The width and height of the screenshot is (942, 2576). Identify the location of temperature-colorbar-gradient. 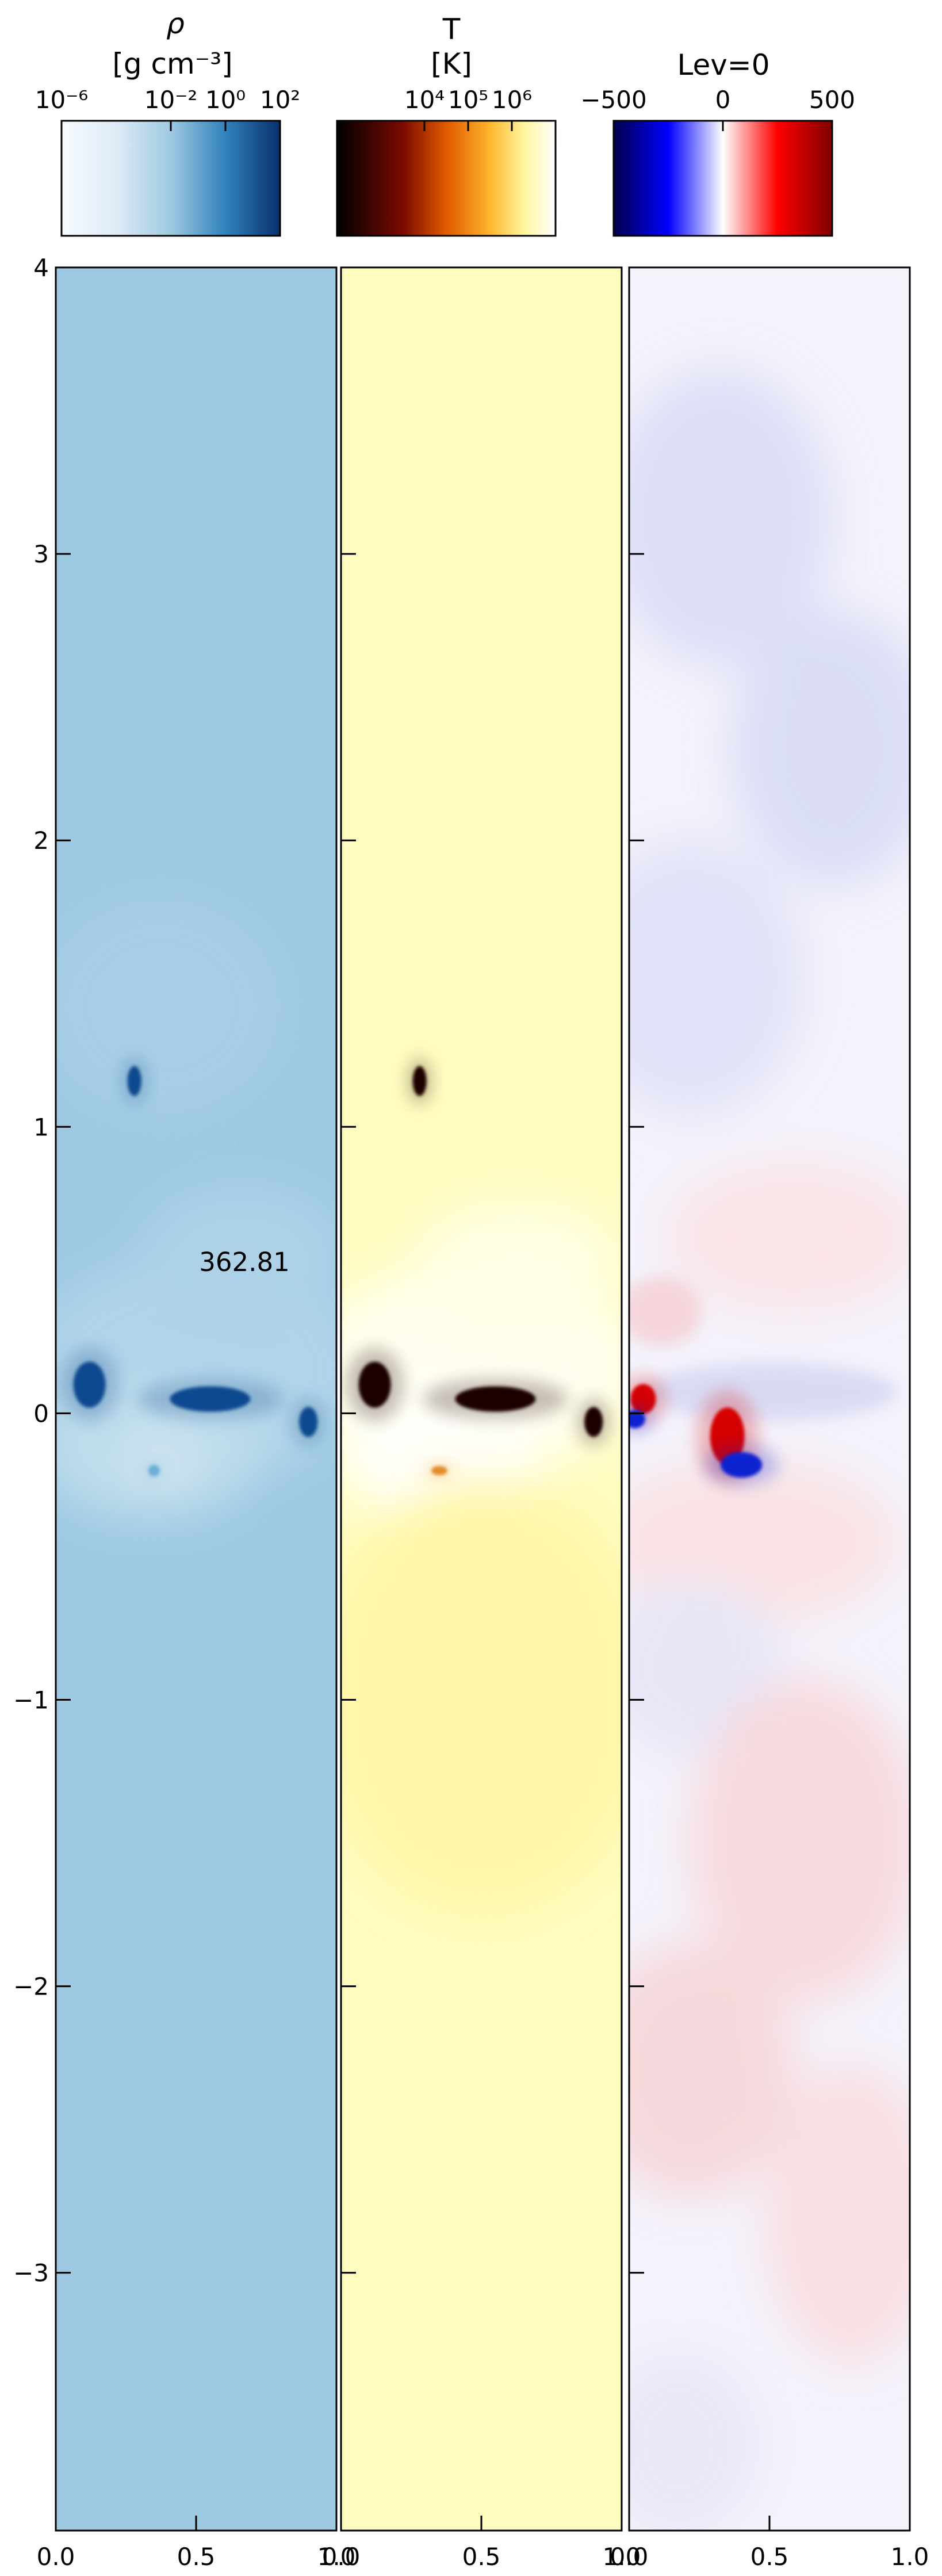
(446, 178).